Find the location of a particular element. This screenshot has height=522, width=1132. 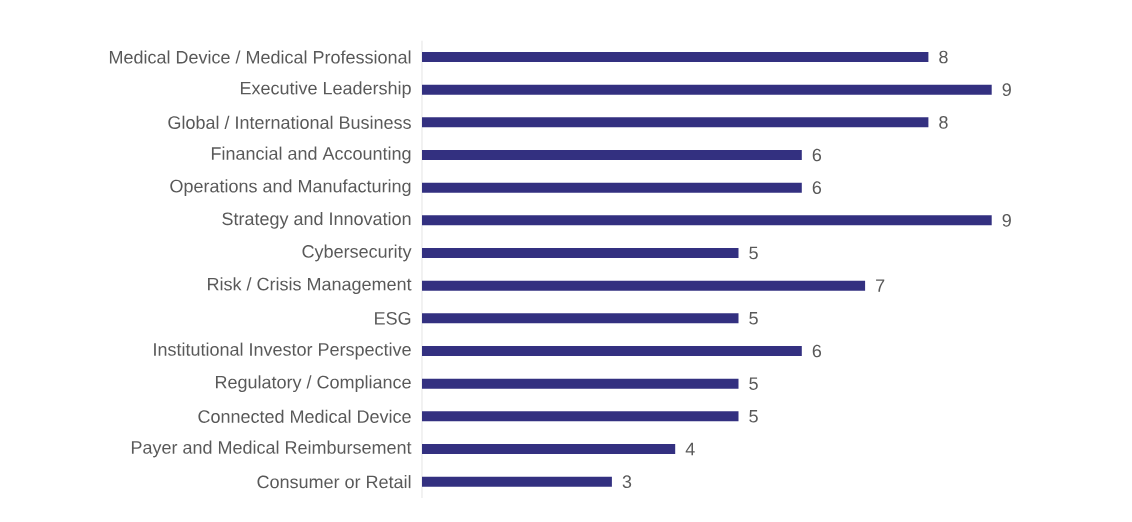

y-tick-label: Regulatory / Compliance is located at coordinates (313, 384).